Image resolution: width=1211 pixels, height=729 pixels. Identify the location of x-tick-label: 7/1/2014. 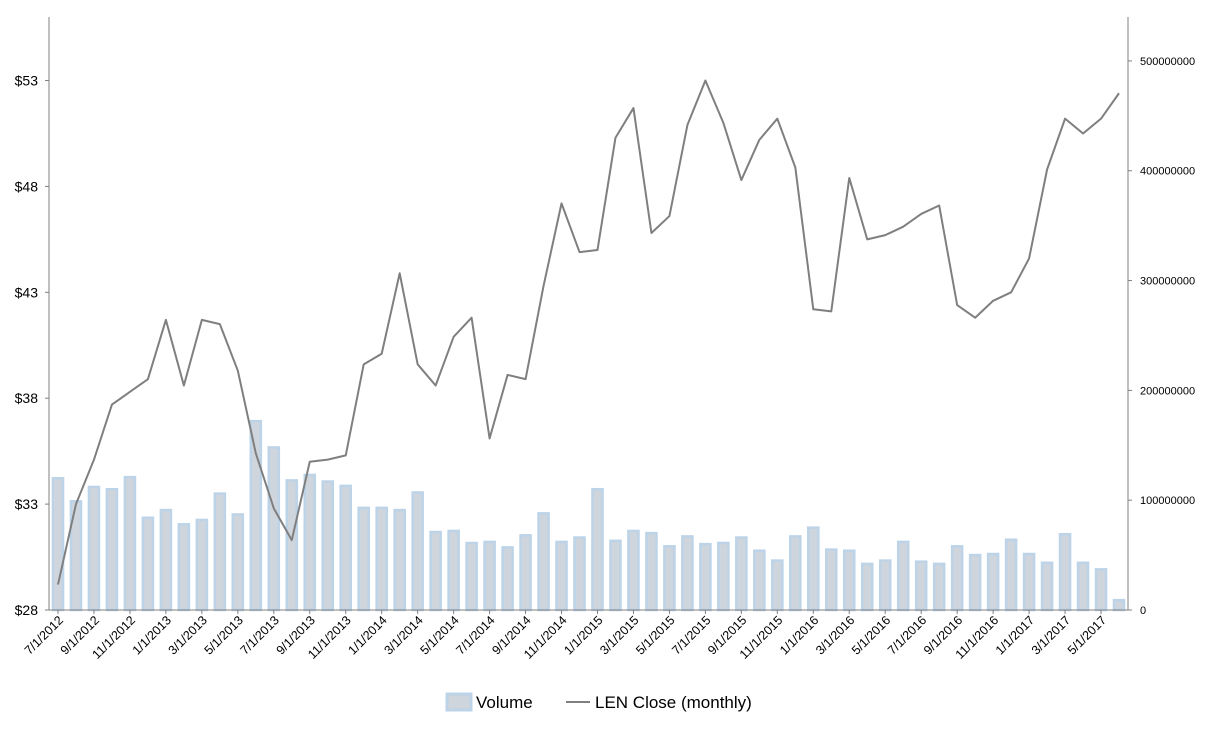
(475, 635).